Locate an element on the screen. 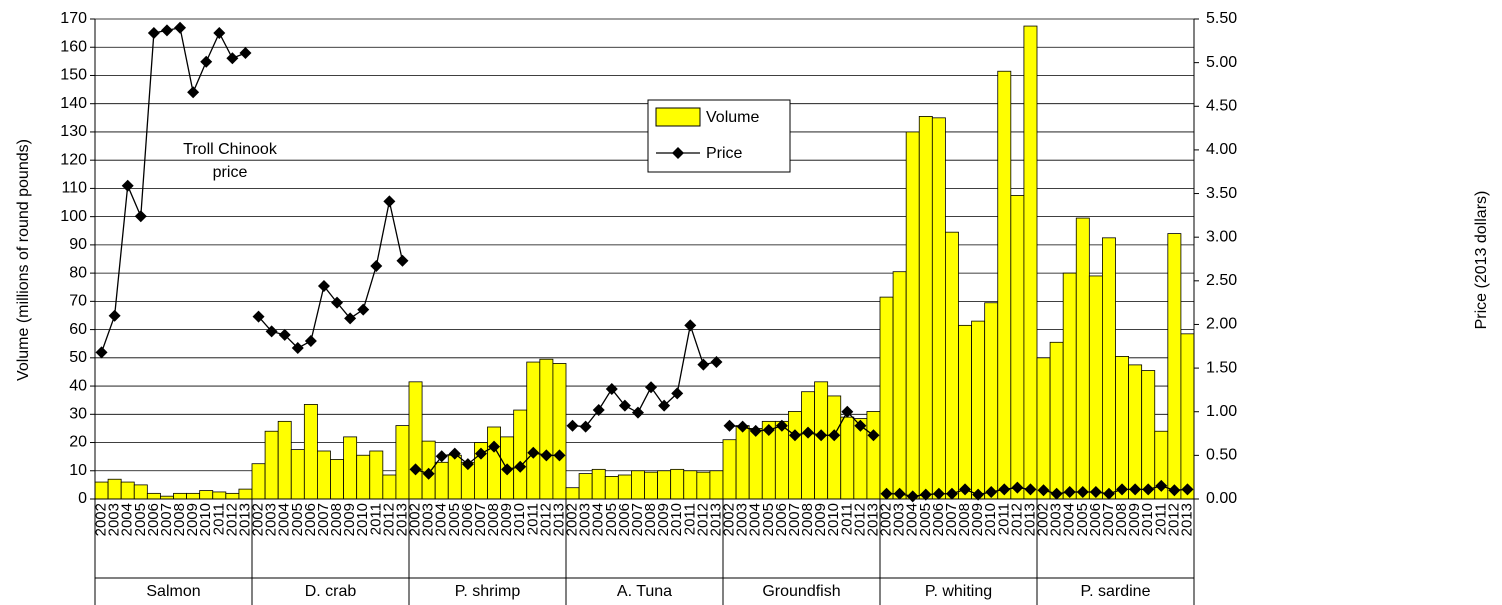 The width and height of the screenshot is (1502, 605). group-label: P. whiting is located at coordinates (958, 591).